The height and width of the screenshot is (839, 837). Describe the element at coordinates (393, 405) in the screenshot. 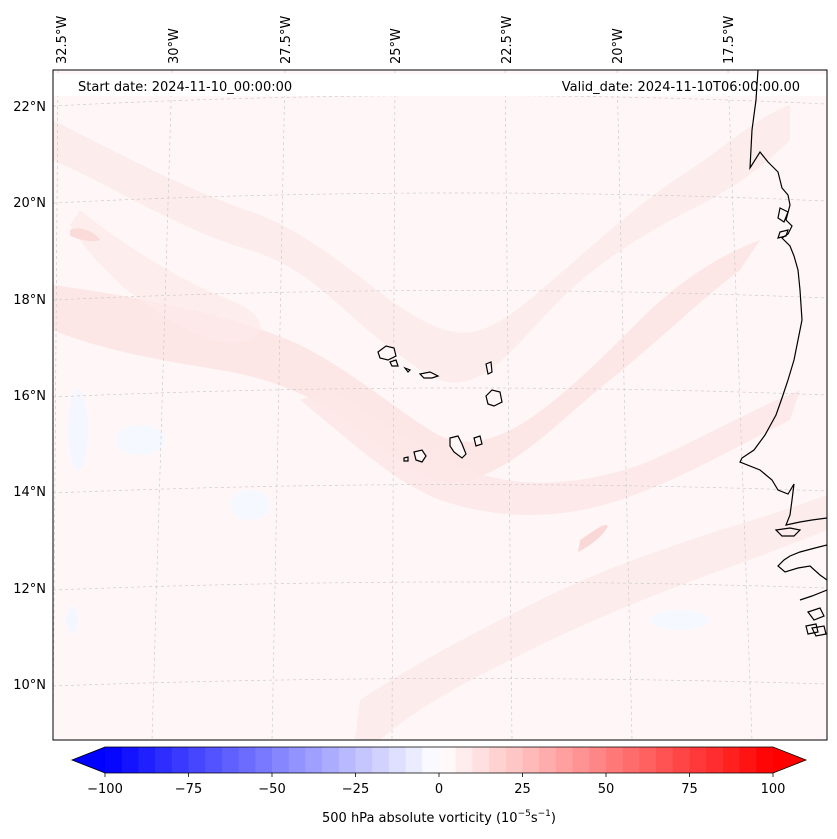

I see `meridian-25w` at that location.